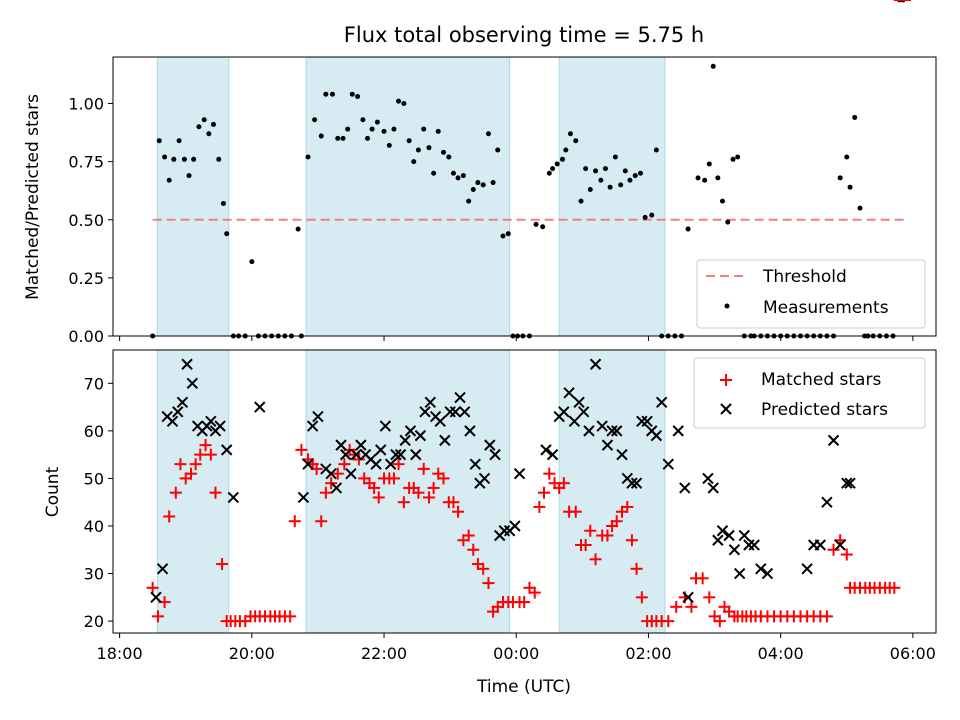  Describe the element at coordinates (821, 380) in the screenshot. I see `matched-legend-label: Matched stars` at that location.